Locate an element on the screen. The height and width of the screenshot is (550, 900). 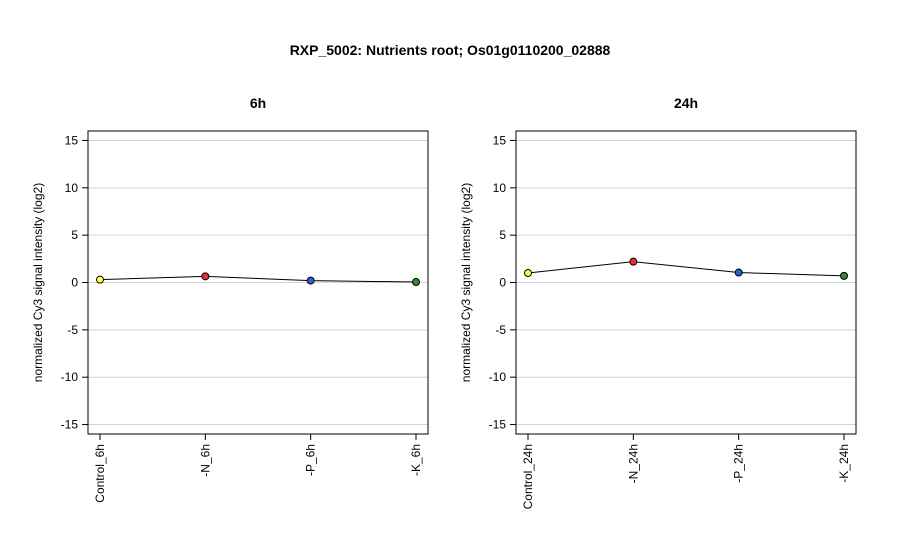
x-tick-label: Control_6h is located at coordinates (100, 473).